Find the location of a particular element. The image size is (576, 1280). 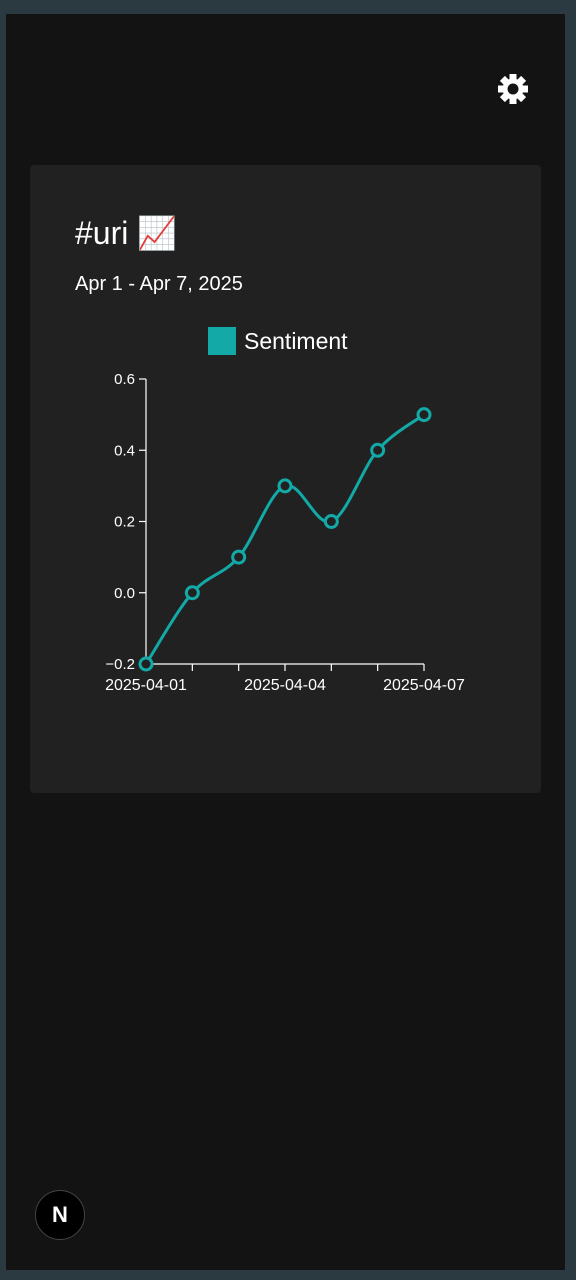

chart-legend: Sentiment is located at coordinates (278, 341).